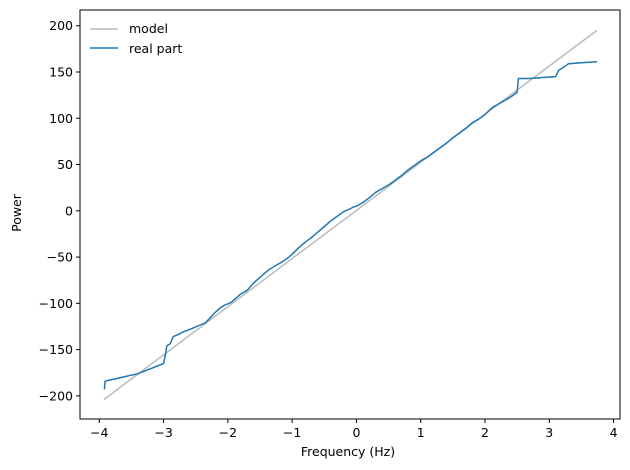  I want to click on x-tick-label: 2, so click(485, 432).